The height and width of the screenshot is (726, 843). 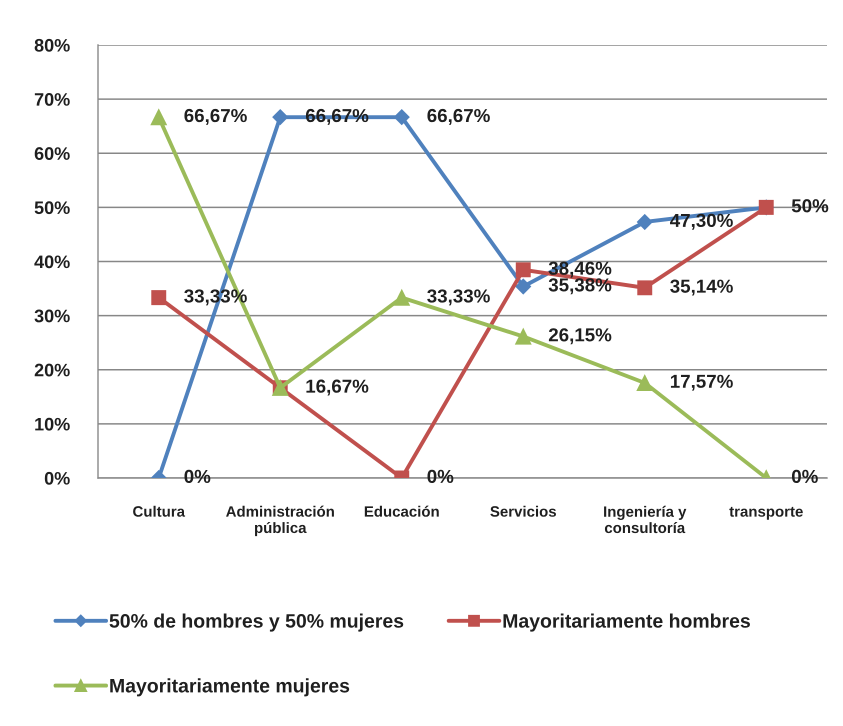 What do you see at coordinates (52, 316) in the screenshot?
I see `y-tick-label: 30%` at bounding box center [52, 316].